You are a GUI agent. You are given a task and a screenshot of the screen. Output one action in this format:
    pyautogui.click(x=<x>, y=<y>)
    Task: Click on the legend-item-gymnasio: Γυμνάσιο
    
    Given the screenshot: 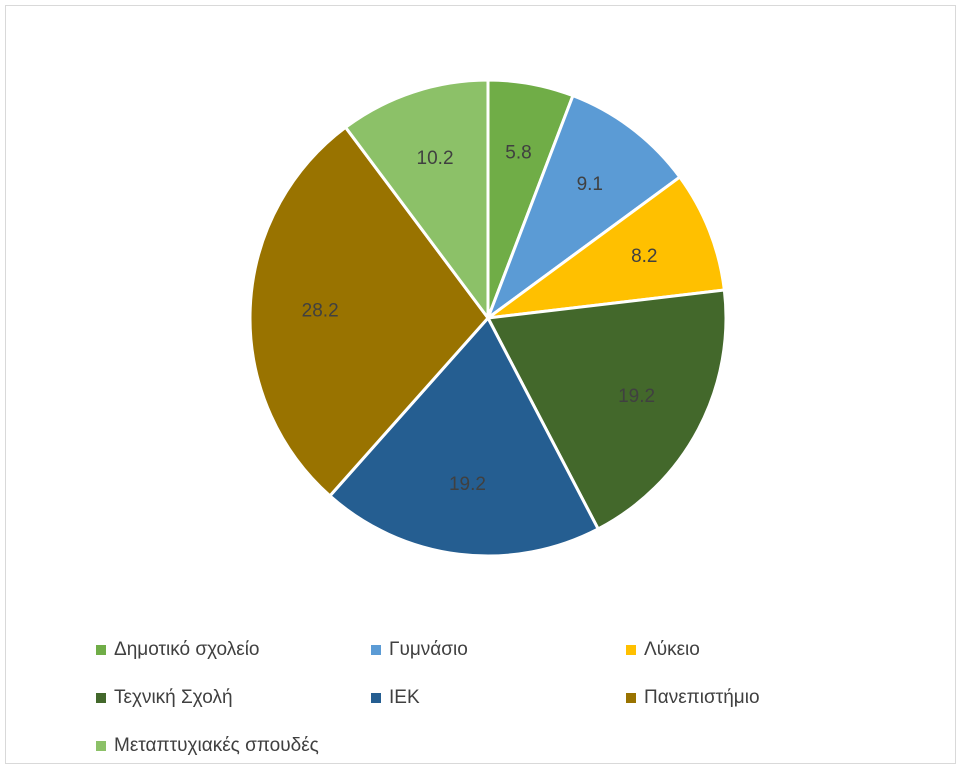 What is the action you would take?
    pyautogui.click(x=419, y=650)
    